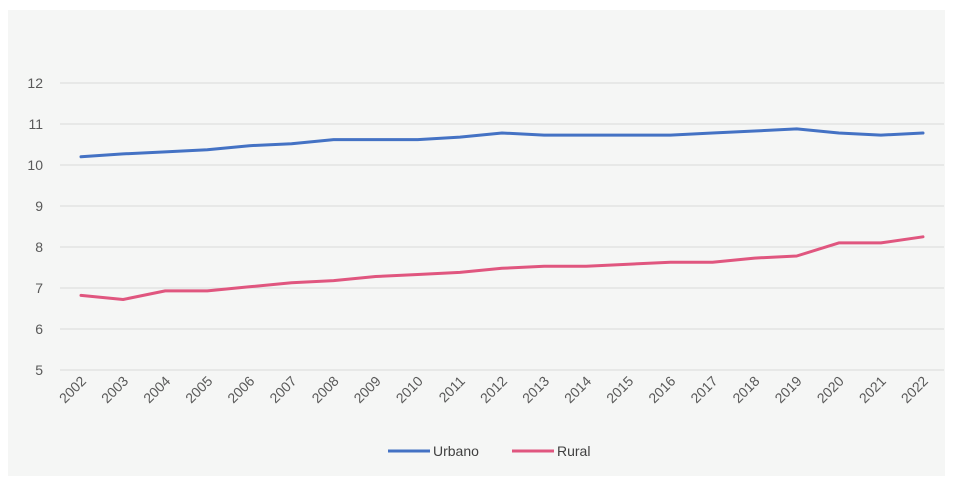 This screenshot has height=481, width=957. What do you see at coordinates (830, 389) in the screenshot?
I see `x-tick-label: 2020` at bounding box center [830, 389].